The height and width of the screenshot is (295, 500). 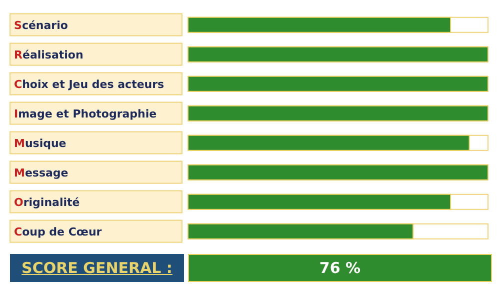 What do you see at coordinates (49, 55) in the screenshot?
I see `y-tick-label: Réalisation` at bounding box center [49, 55].